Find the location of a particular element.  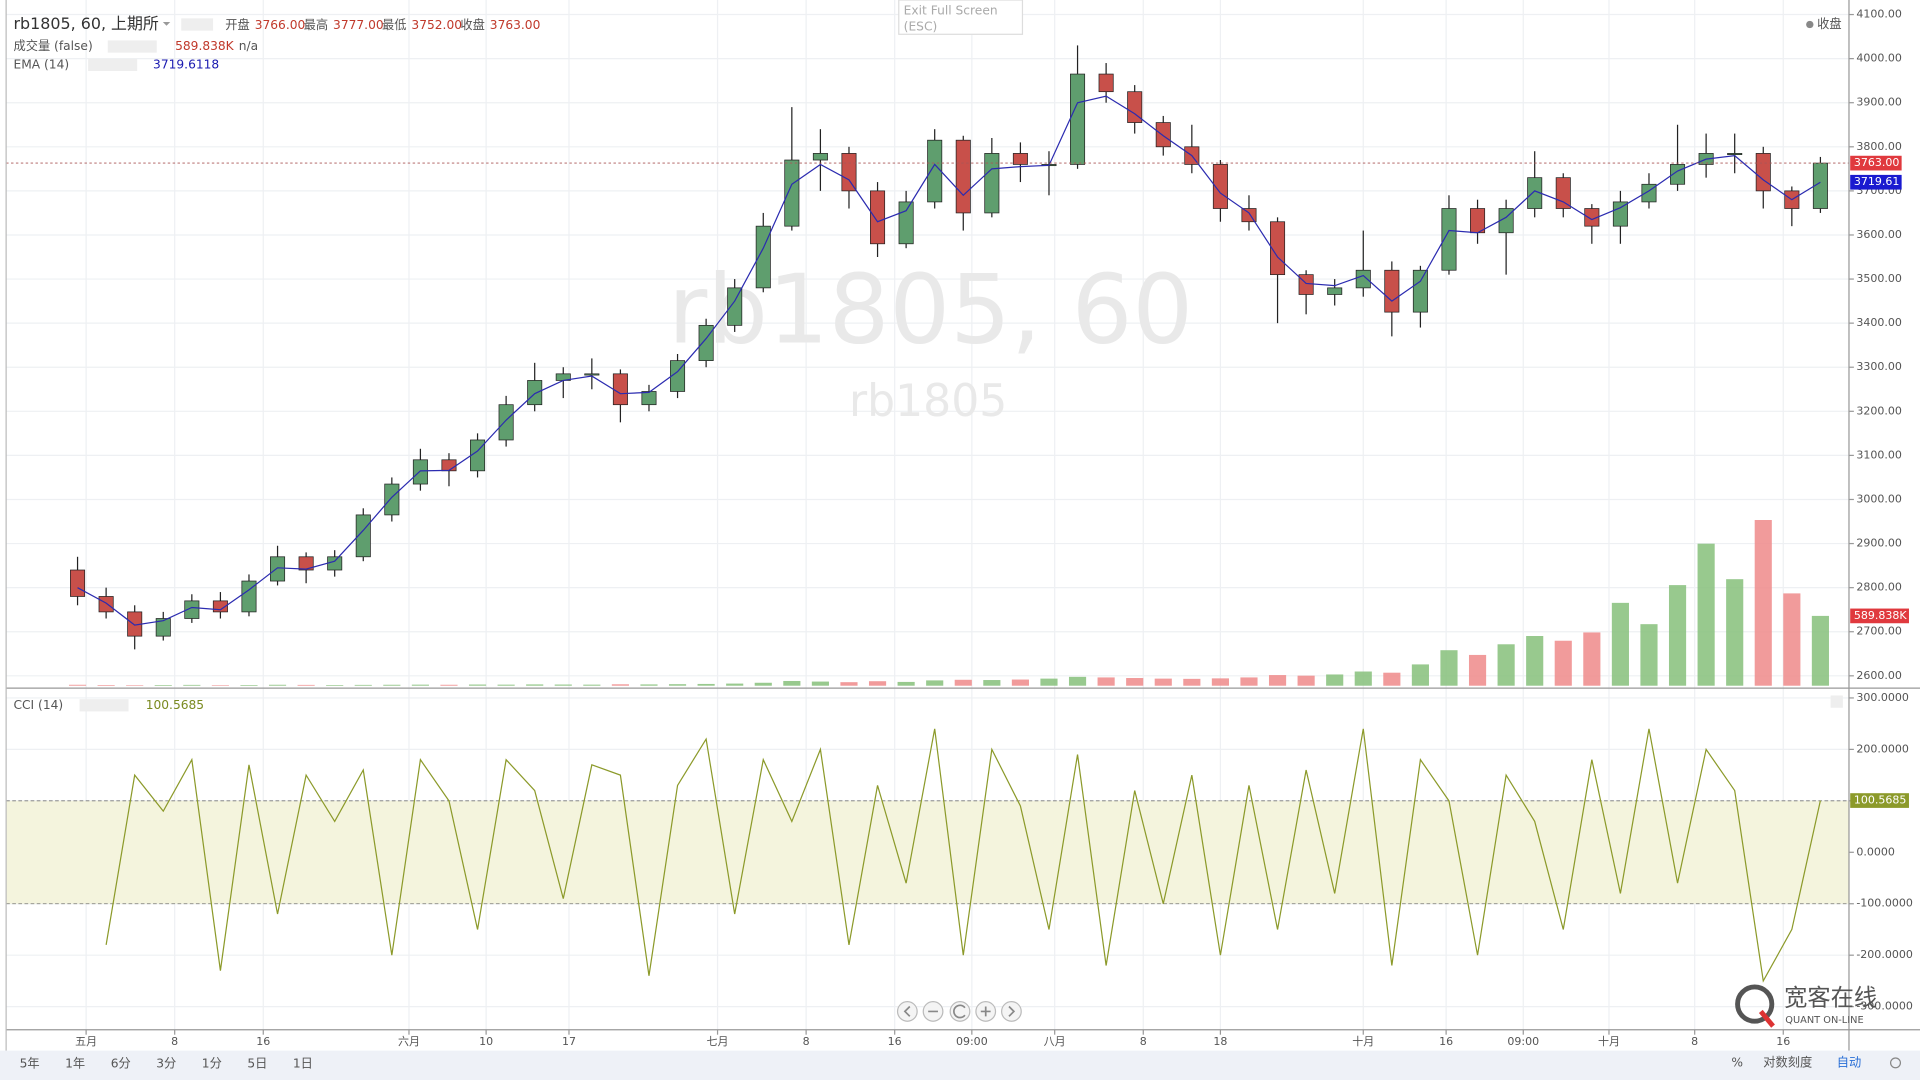

ema-title: EMA (14) is located at coordinates (41, 64).